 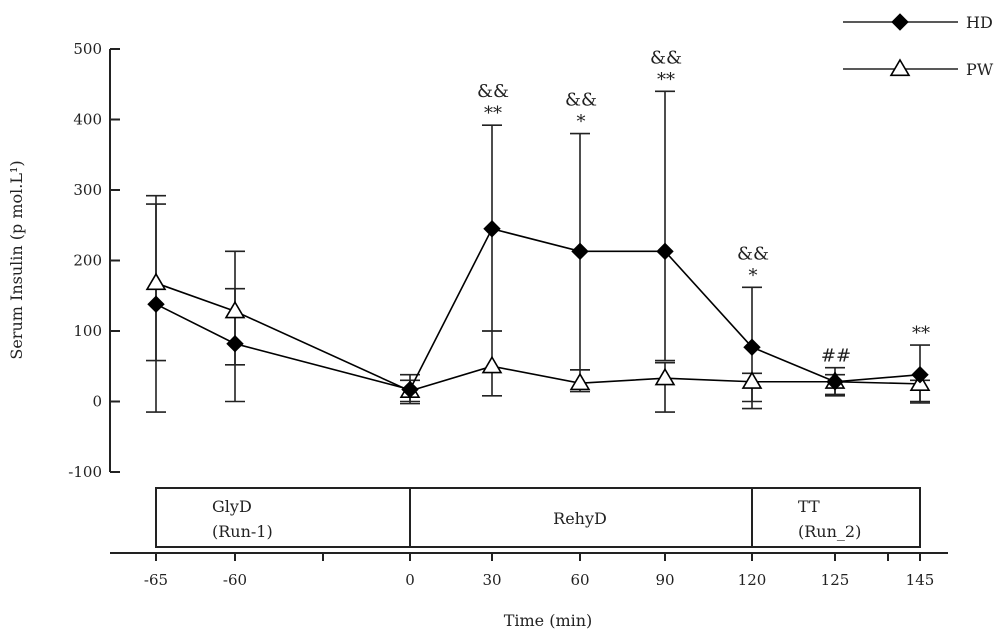 What do you see at coordinates (580, 518) in the screenshot?
I see `phase-label: RehyD` at bounding box center [580, 518].